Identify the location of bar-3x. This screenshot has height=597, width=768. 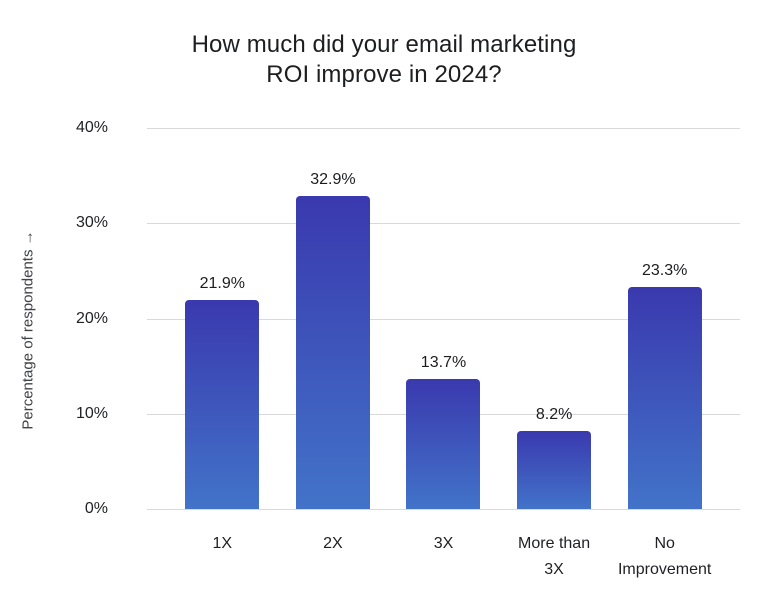
(443, 443).